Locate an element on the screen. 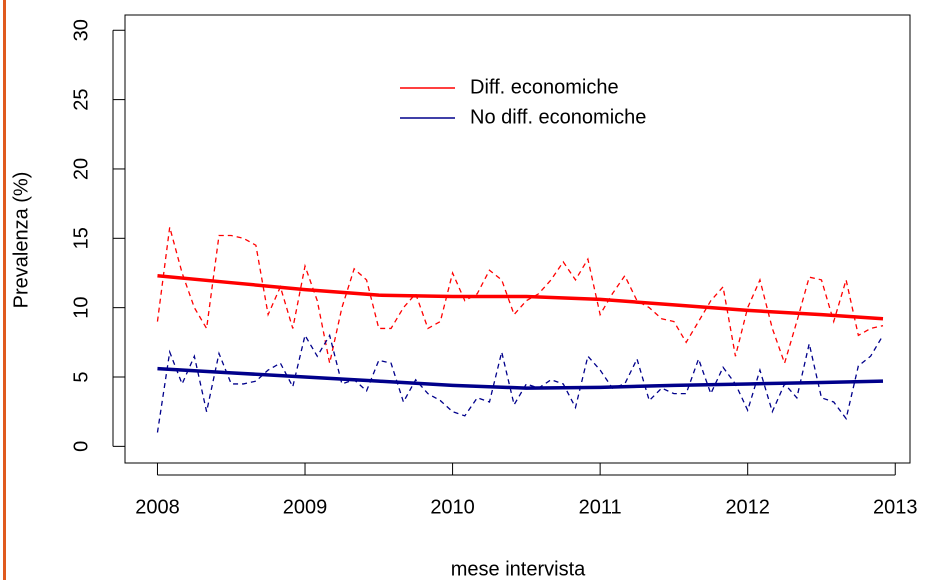  x-tick-label: 2009 is located at coordinates (305, 507).